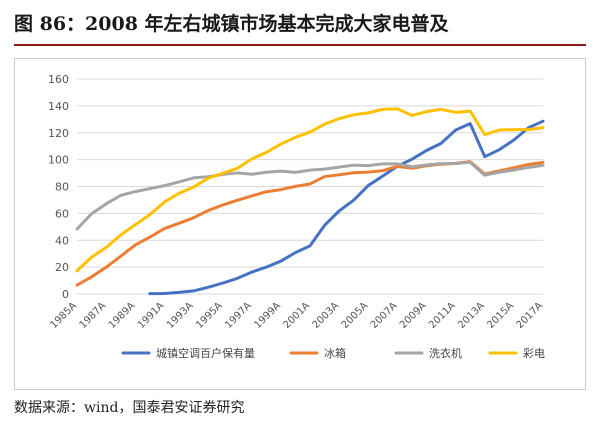 The height and width of the screenshot is (428, 597). I want to click on y-tick-label: 40, so click(62, 240).